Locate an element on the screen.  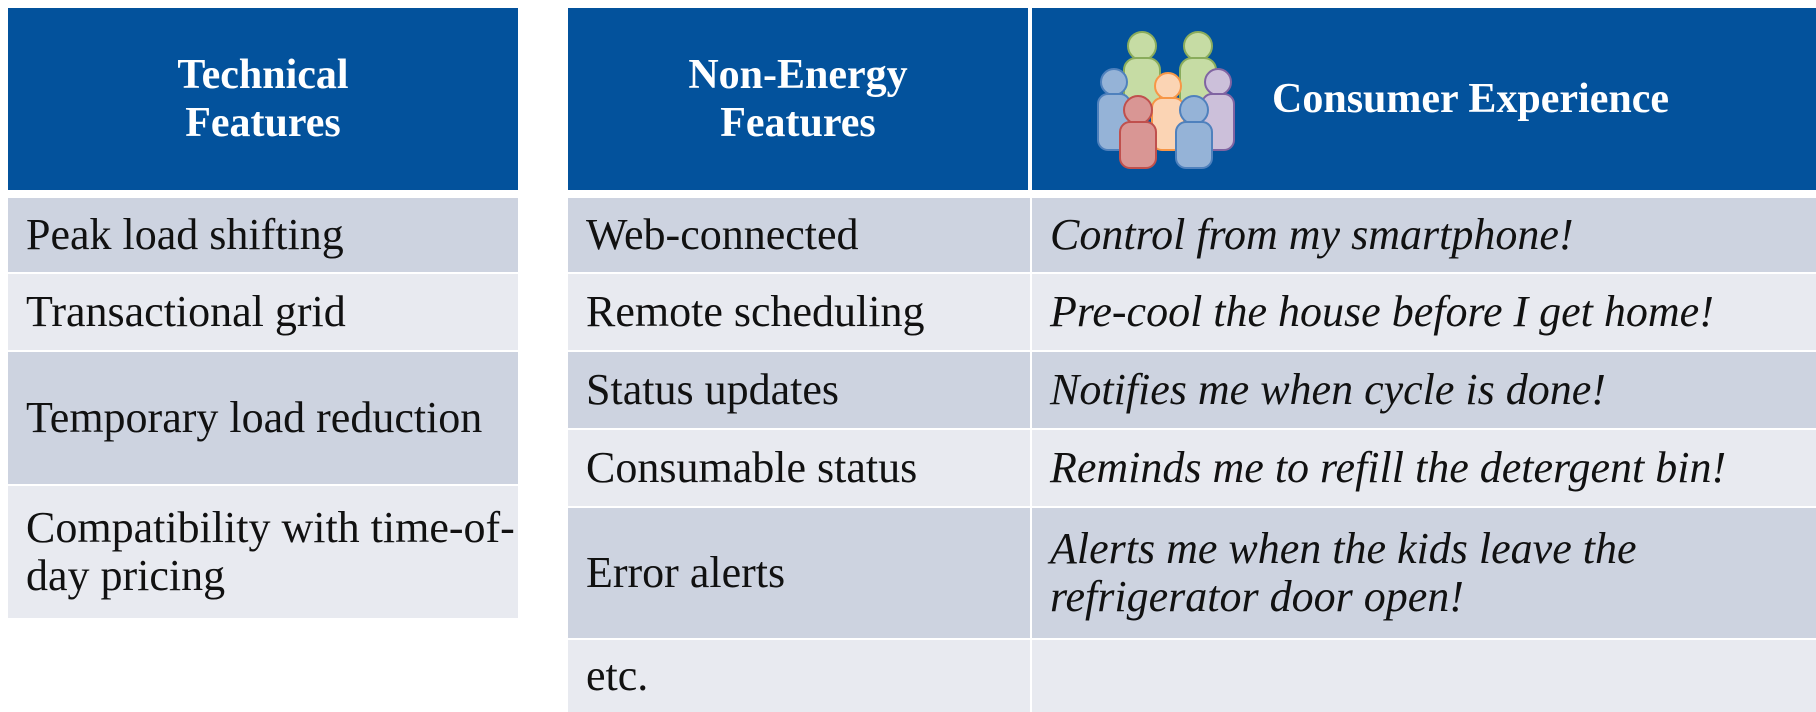
cell-text: Compatibility with time-of-day pricing is located at coordinates (270, 551).